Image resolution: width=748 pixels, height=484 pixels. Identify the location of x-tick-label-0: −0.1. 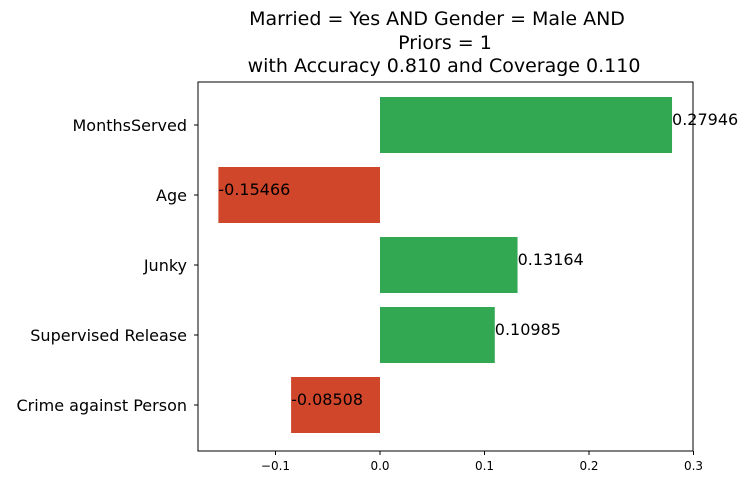
(275, 466).